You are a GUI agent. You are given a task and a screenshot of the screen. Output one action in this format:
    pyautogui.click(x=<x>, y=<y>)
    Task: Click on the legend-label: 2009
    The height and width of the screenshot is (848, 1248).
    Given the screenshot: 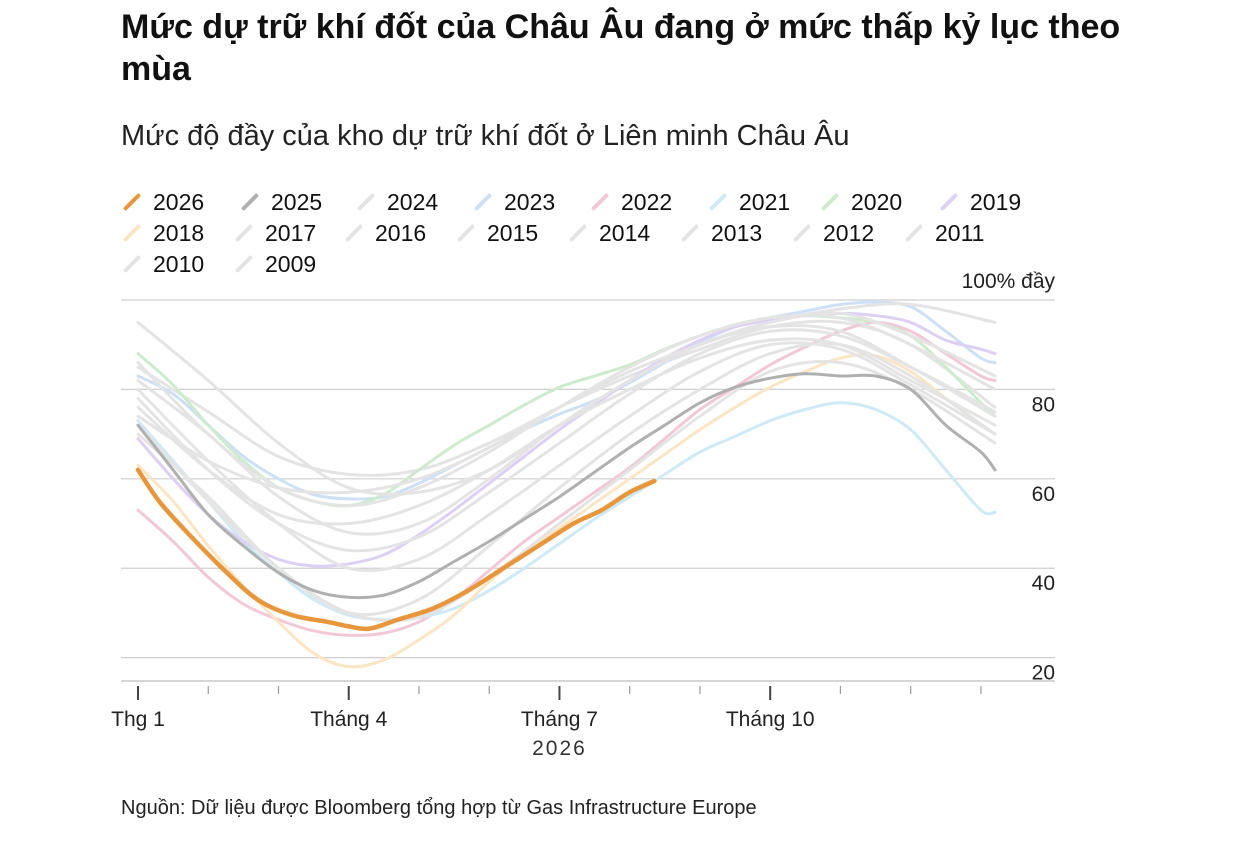 What is the action you would take?
    pyautogui.click(x=291, y=263)
    